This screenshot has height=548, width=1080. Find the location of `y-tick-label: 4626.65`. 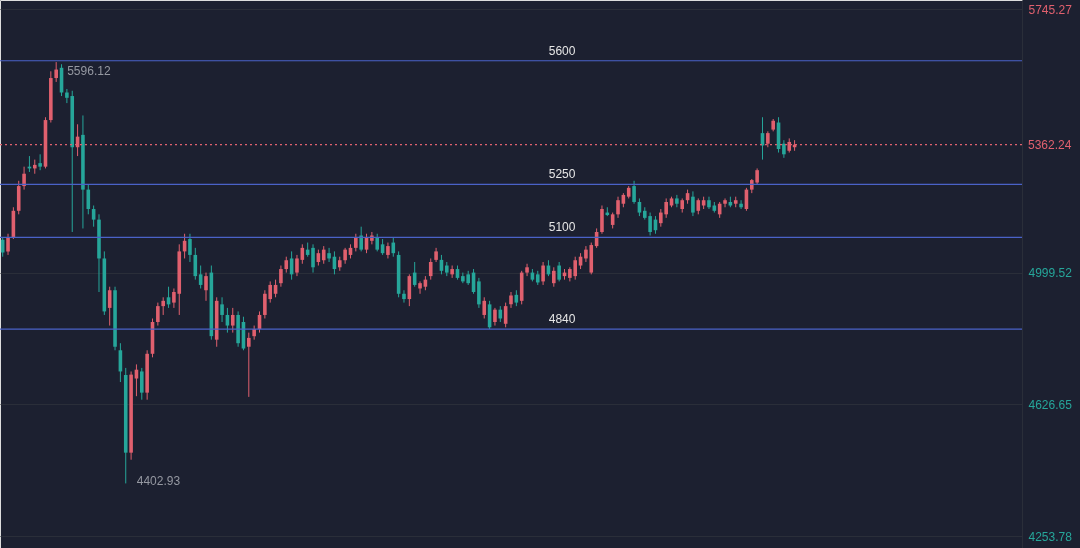

y-tick-label: 4626.65 is located at coordinates (1050, 404).